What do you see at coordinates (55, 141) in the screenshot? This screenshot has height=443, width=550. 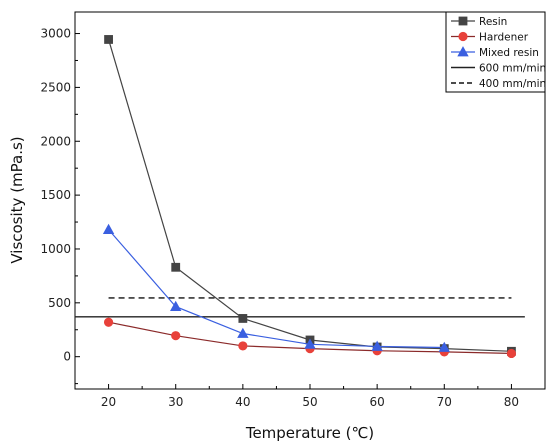 I see `y-tick-label: 2000` at bounding box center [55, 141].